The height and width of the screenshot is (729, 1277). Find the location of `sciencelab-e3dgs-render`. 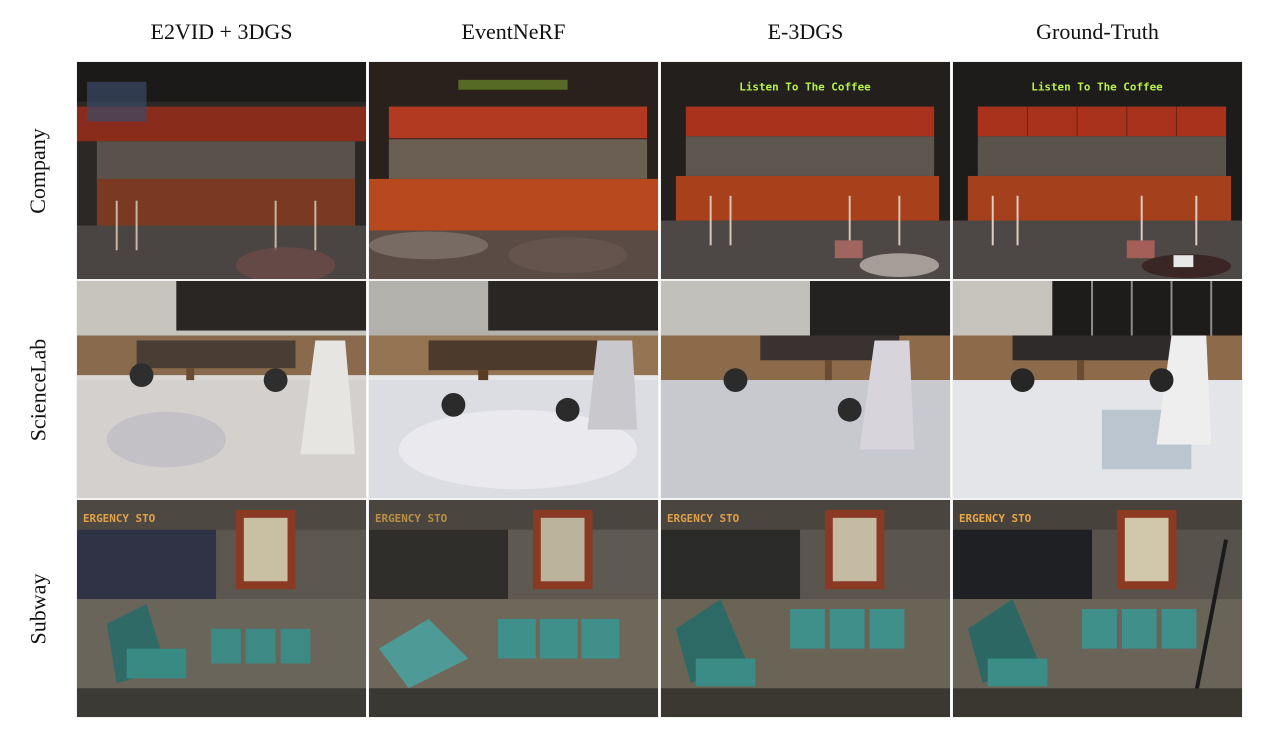

sciencelab-e3dgs-render is located at coordinates (805, 389).